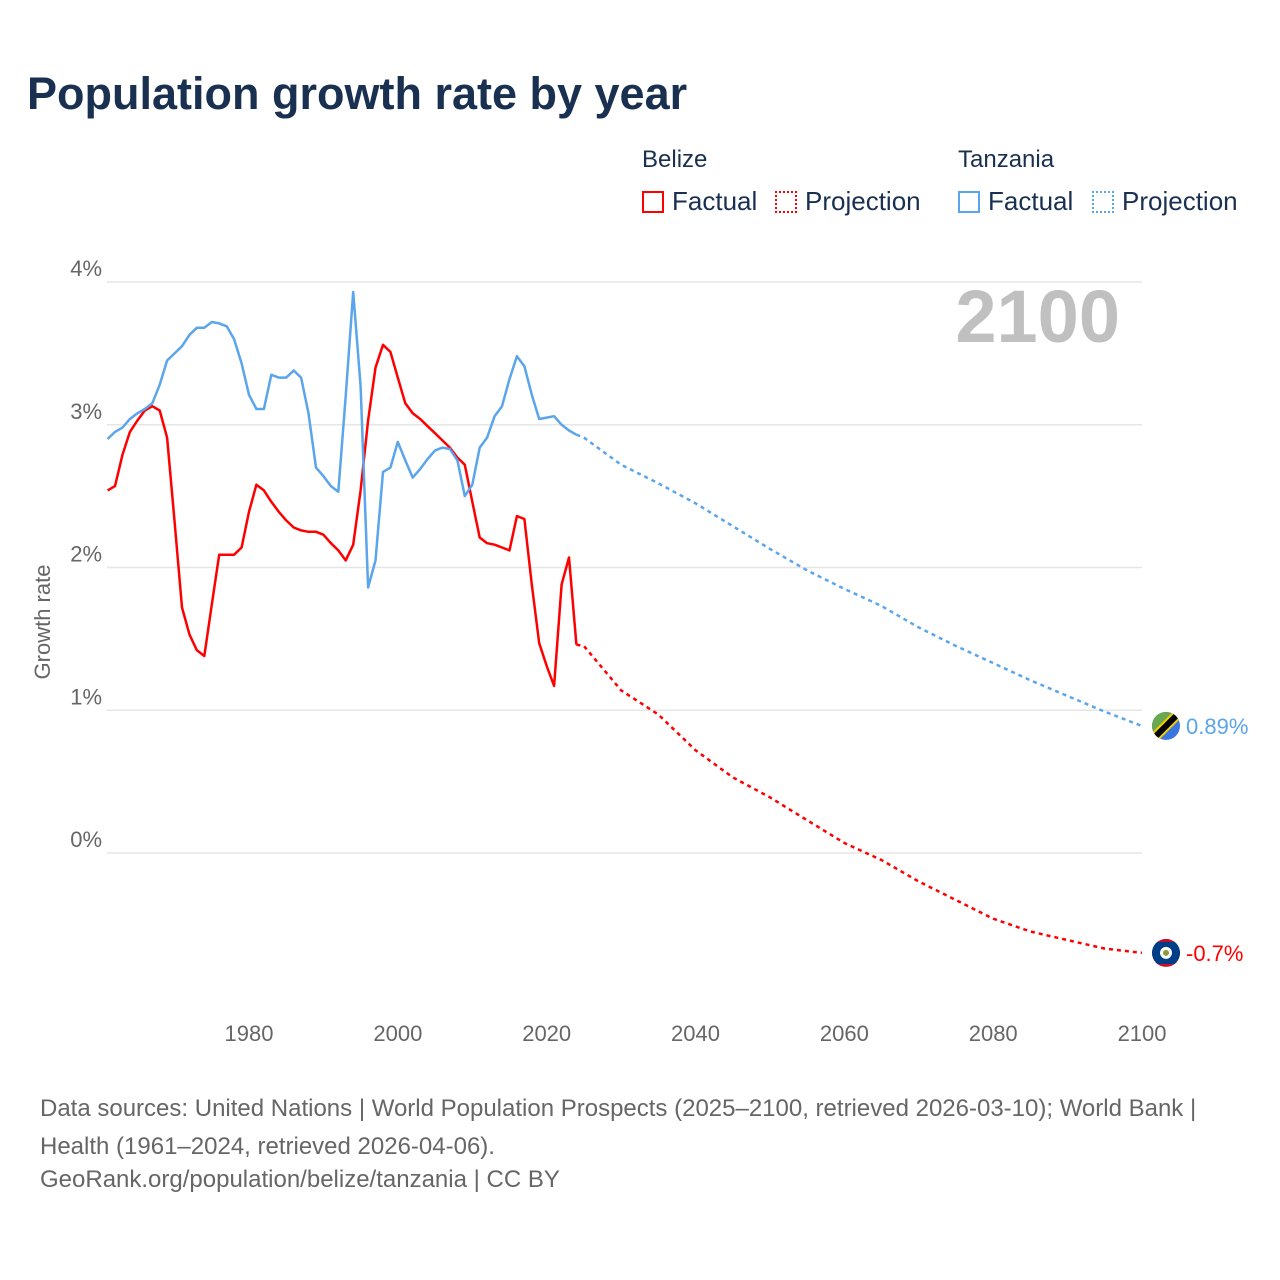 The height and width of the screenshot is (1280, 1280). I want to click on x-tick-label: 2000, so click(397, 1033).